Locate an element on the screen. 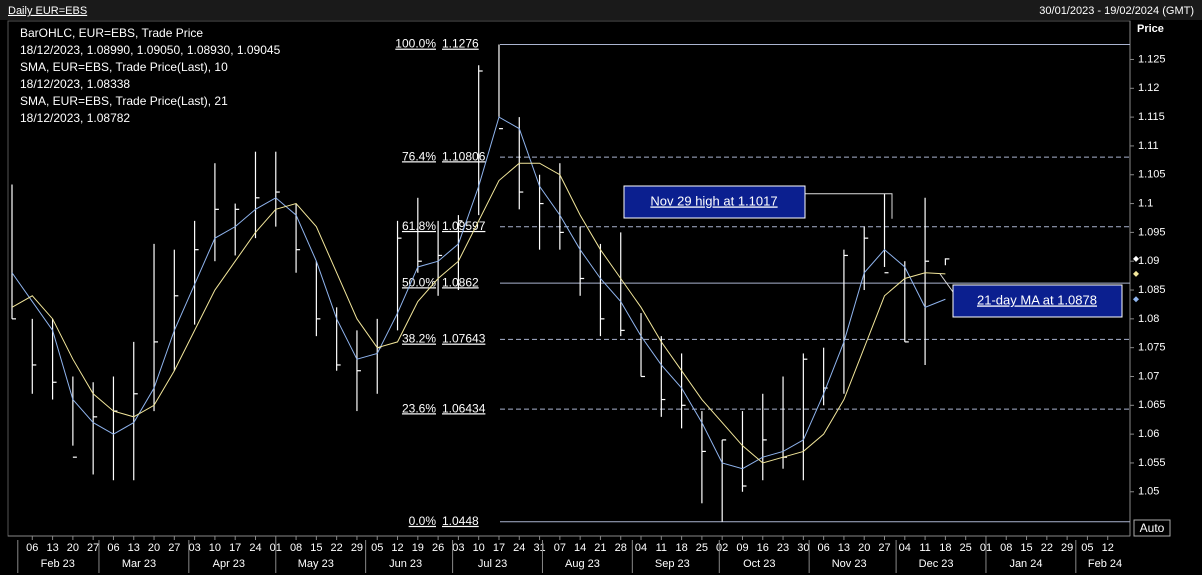  month-label: Mar 23 is located at coordinates (139, 564).